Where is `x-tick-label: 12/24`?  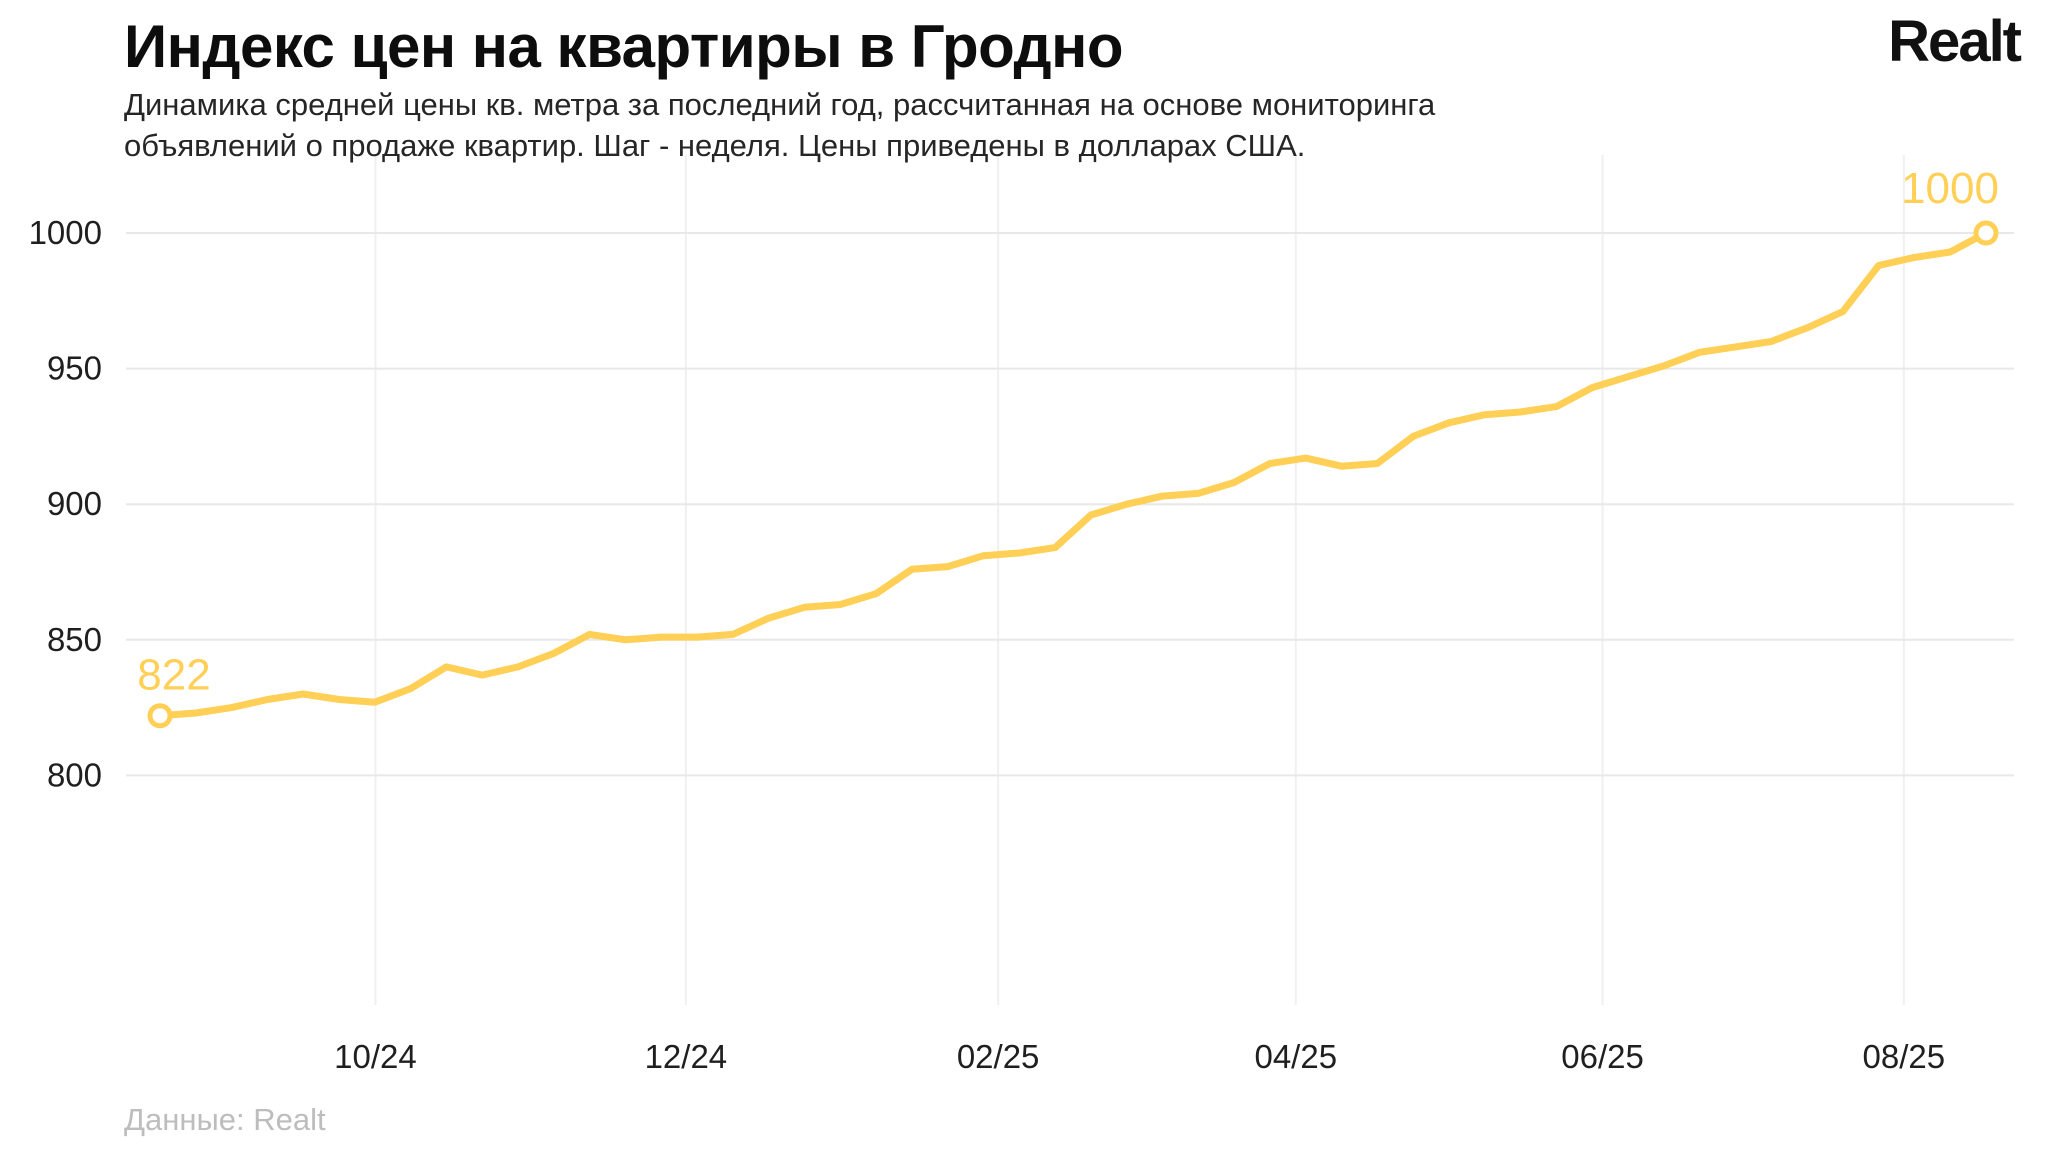
x-tick-label: 12/24 is located at coordinates (686, 1056).